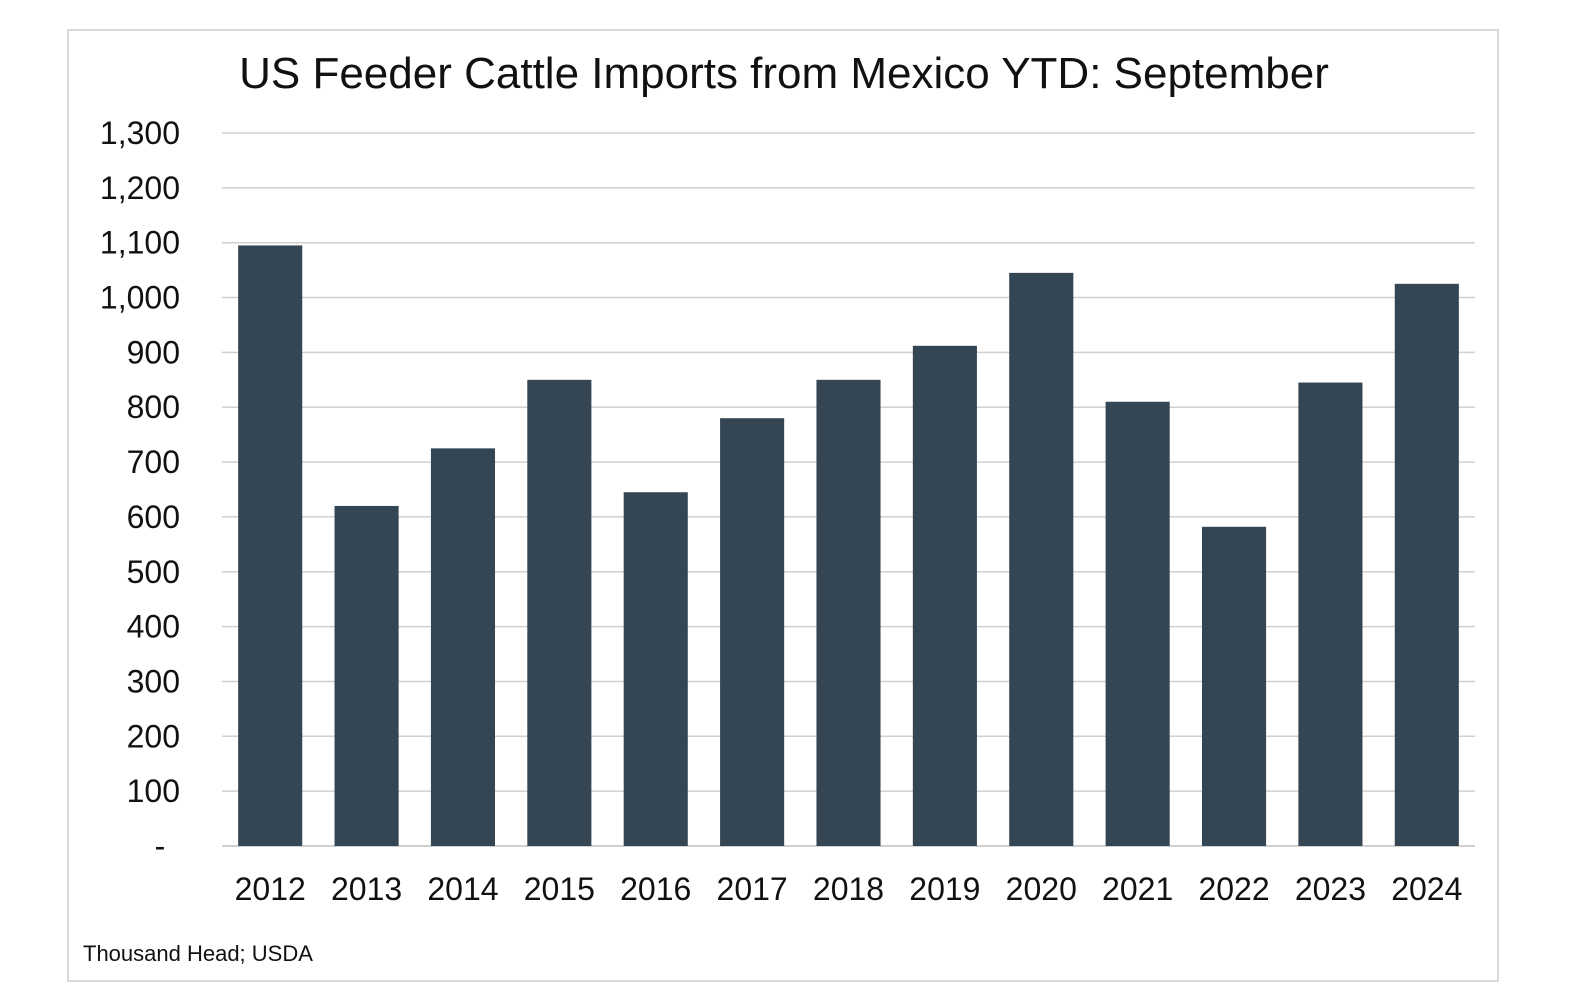  What do you see at coordinates (140, 188) in the screenshot?
I see `y-tick-label: 1,200` at bounding box center [140, 188].